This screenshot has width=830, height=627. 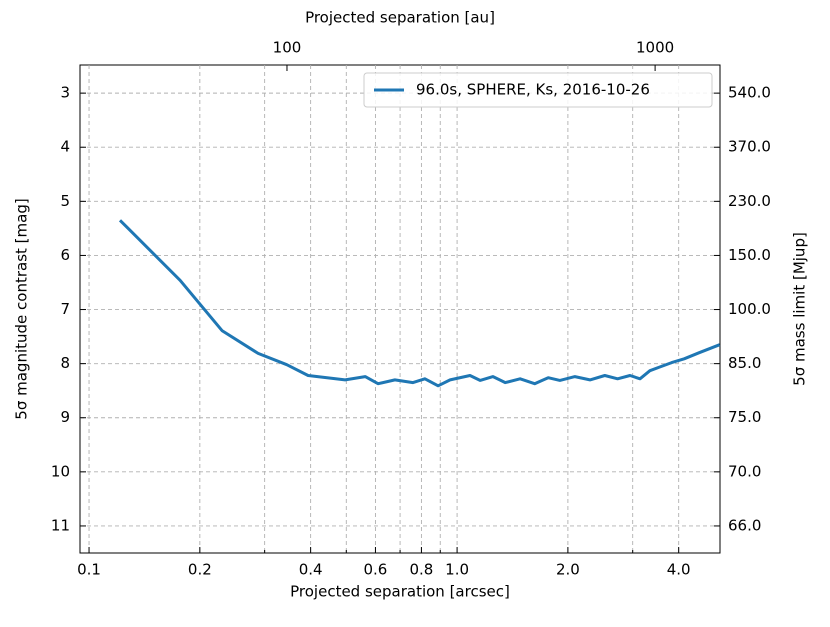 I want to click on y-tick-label: 10, so click(x=60, y=471).